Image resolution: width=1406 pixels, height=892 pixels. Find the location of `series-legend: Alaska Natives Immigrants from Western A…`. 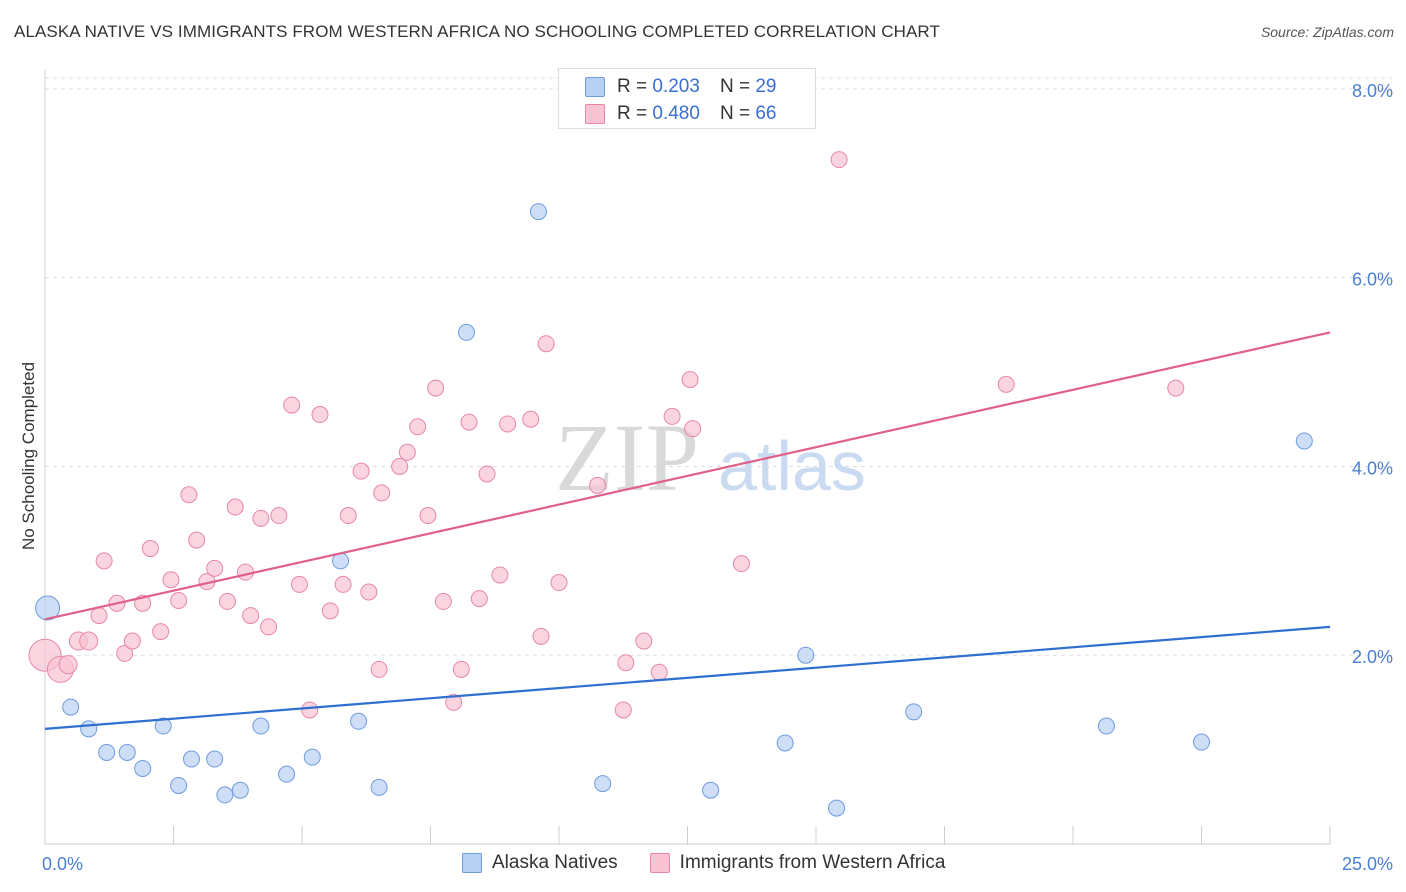

series-legend: Alaska Natives Immigrants from Western A… is located at coordinates (719, 863).